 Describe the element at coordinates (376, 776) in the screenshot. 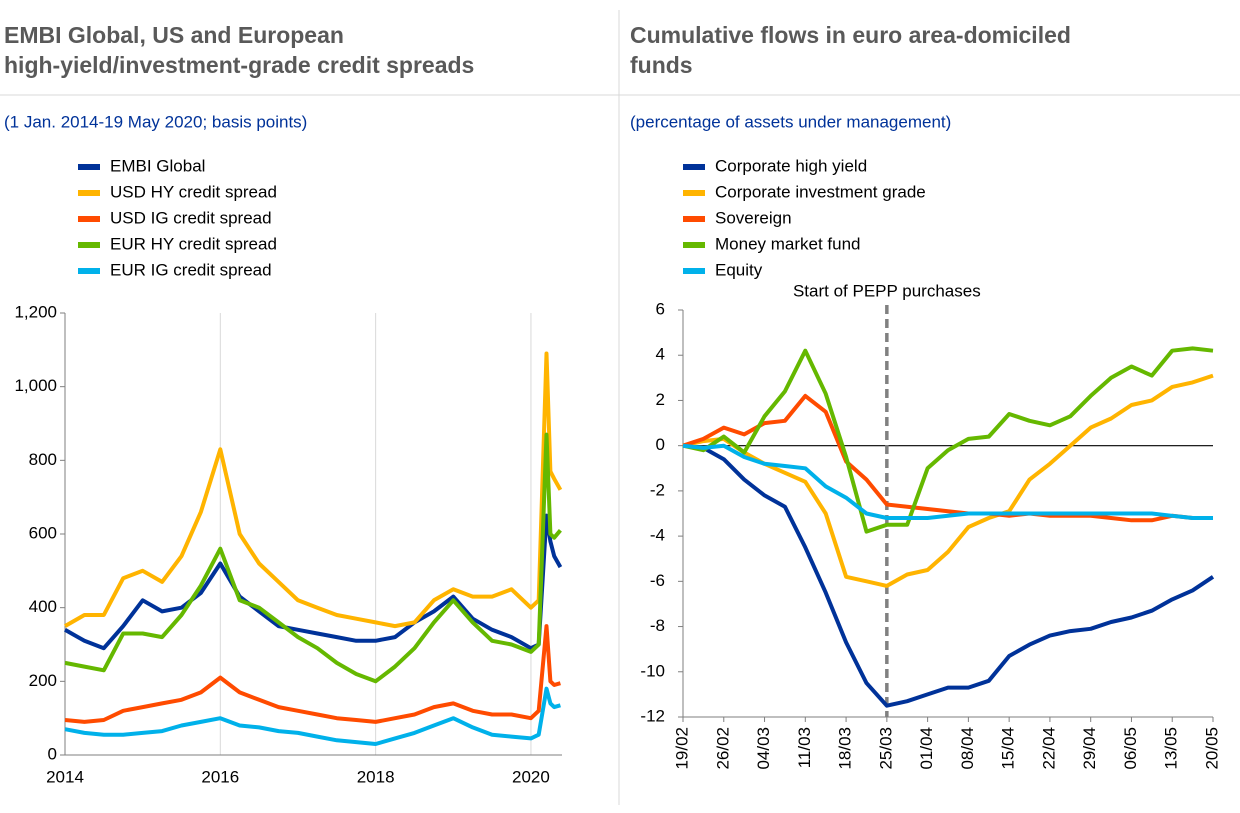

I see `x-tick-label: 2018` at that location.